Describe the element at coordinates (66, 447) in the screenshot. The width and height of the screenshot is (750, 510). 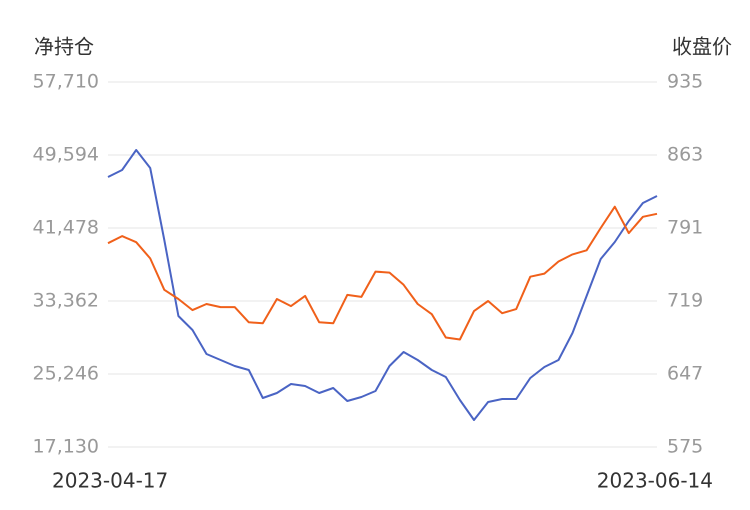
I see `y-tick-label: 17,130` at that location.